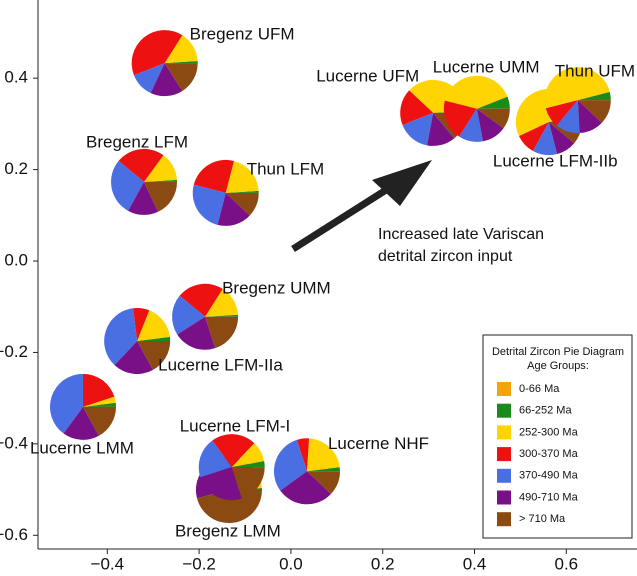 The width and height of the screenshot is (637, 576). What do you see at coordinates (242, 34) in the screenshot?
I see `pie-label: Bregenz UFM` at bounding box center [242, 34].